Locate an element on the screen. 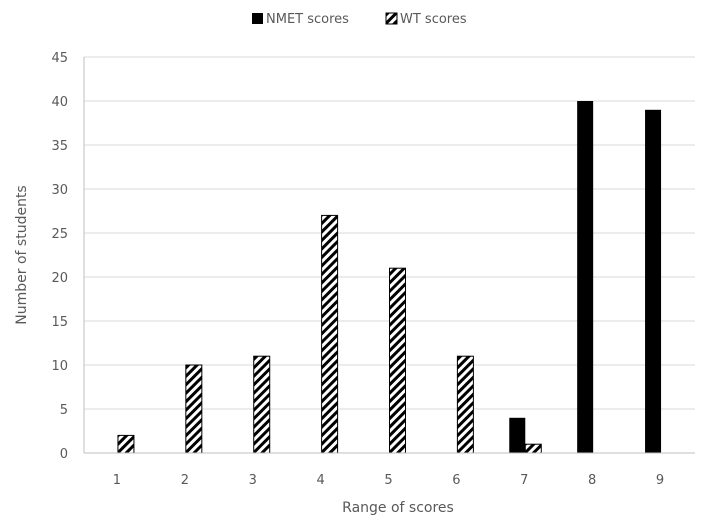 Image resolution: width=704 pixels, height=515 pixels. legend-swatch-wt is located at coordinates (391, 18).